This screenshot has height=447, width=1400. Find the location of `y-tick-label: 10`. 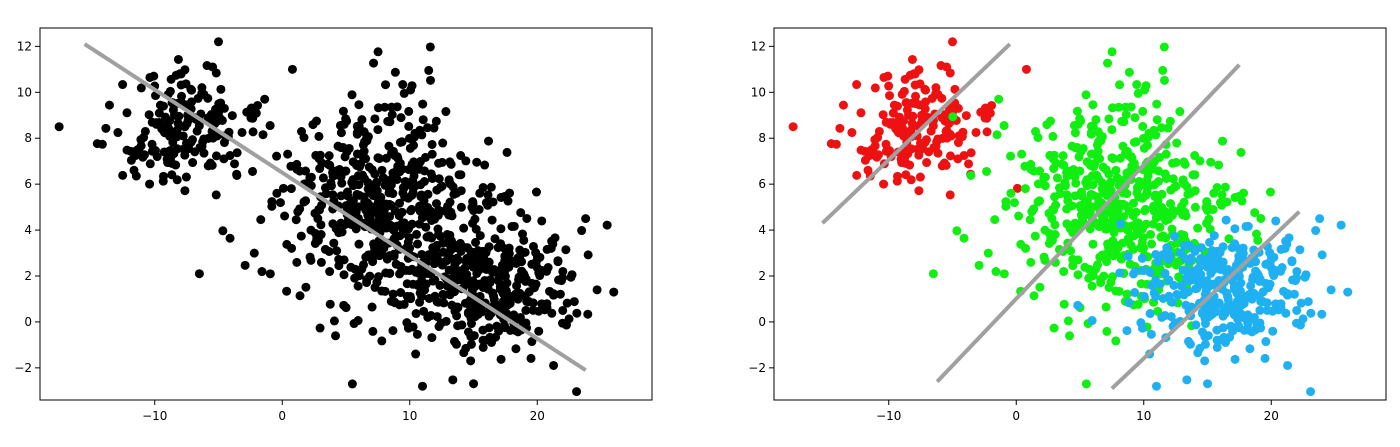

y-tick-label: 10 is located at coordinates (24, 92).